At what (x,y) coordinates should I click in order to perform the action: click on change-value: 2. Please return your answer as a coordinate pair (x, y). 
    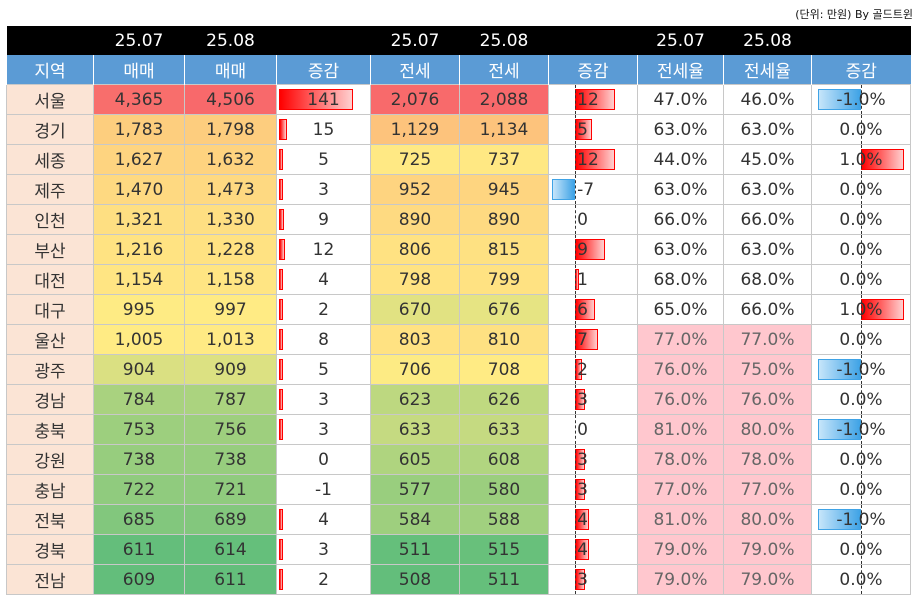
    Looking at the image, I should click on (323, 309).